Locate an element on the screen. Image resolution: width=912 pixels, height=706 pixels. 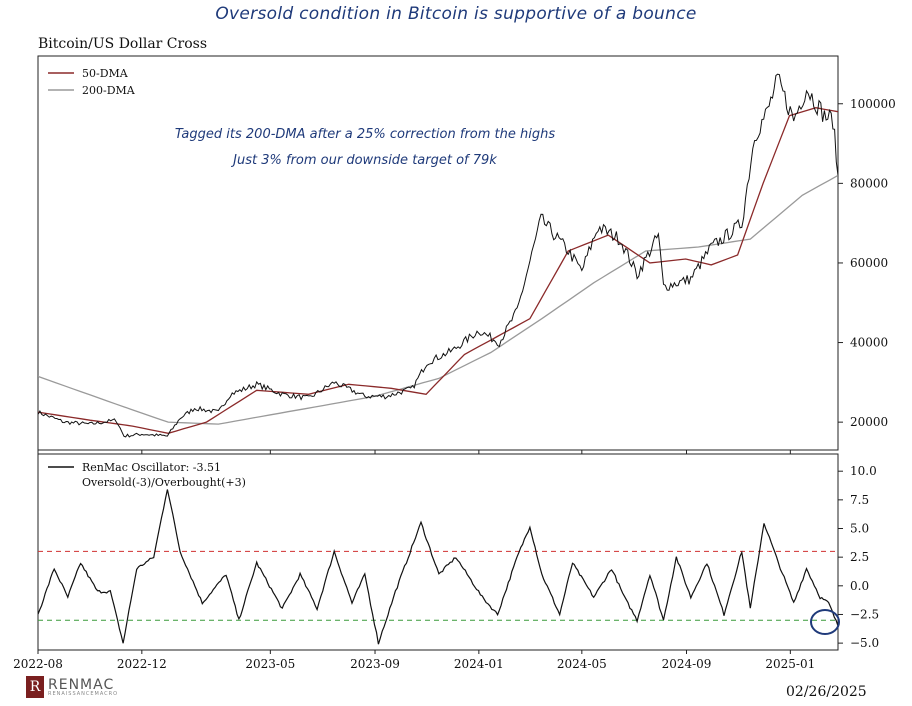
oscillator-axis-y-tick-label: 10.0 is located at coordinates (863, 471).